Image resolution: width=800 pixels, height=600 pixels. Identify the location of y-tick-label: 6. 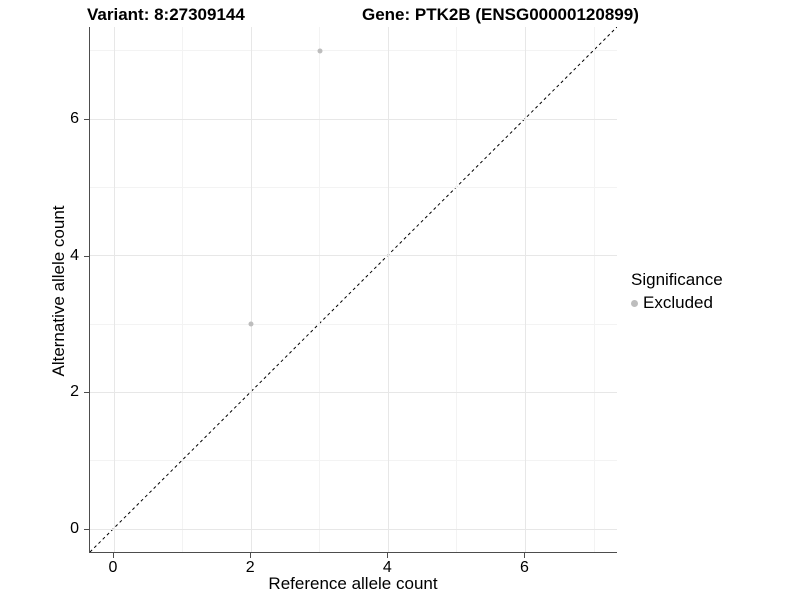
(74, 119).